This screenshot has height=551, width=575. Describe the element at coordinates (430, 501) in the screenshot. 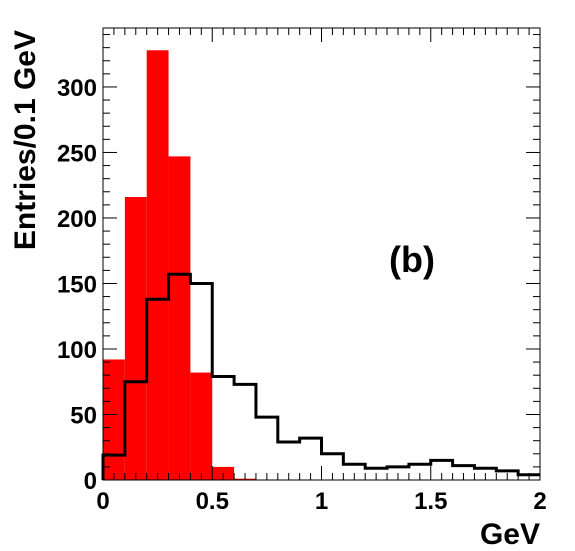

I see `x-tick-label: 1.5` at that location.